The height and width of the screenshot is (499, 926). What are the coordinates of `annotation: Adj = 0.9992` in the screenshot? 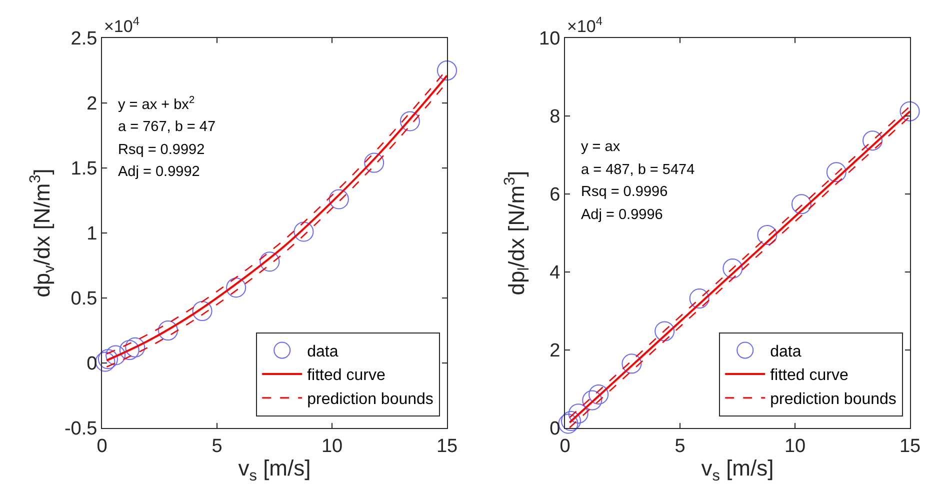 It's located at (159, 172).